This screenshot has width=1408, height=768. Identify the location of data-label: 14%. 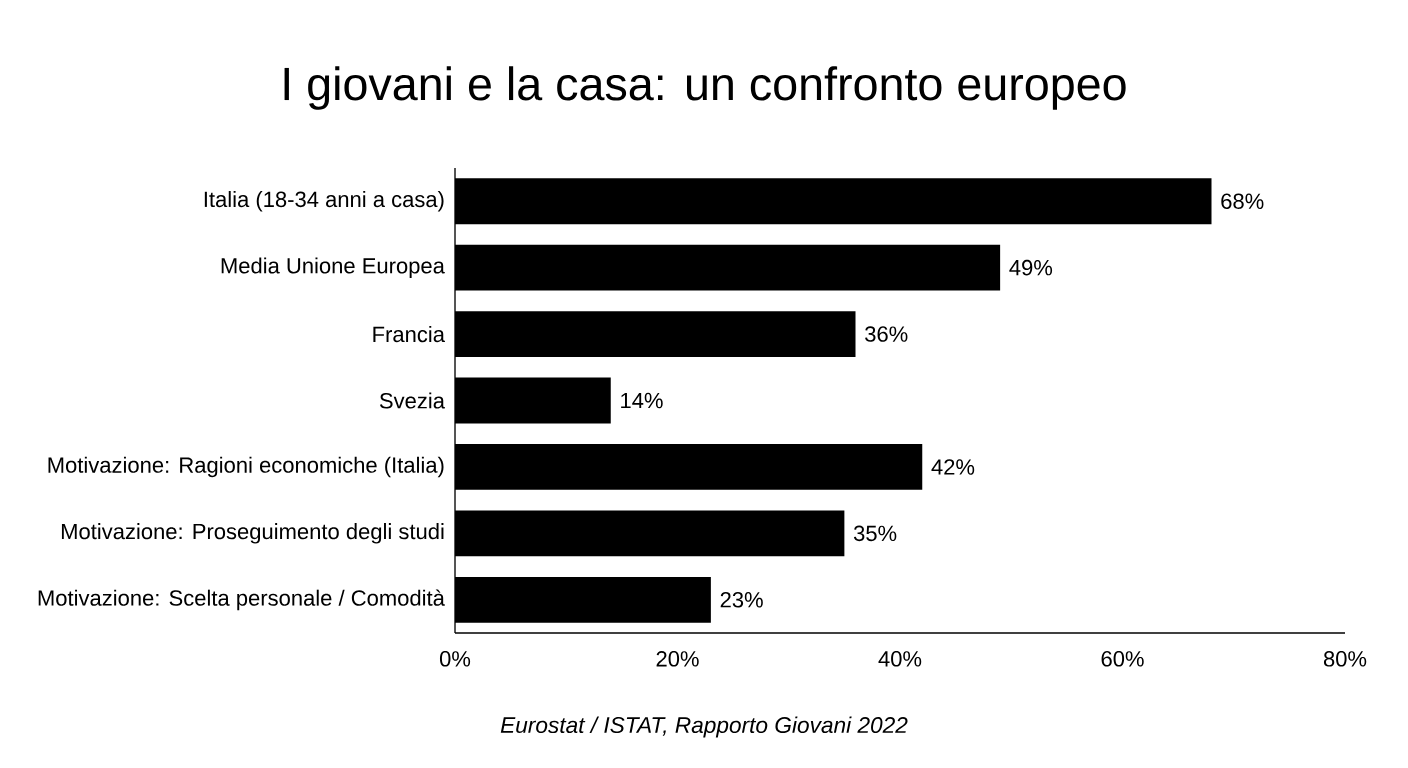
(642, 400).